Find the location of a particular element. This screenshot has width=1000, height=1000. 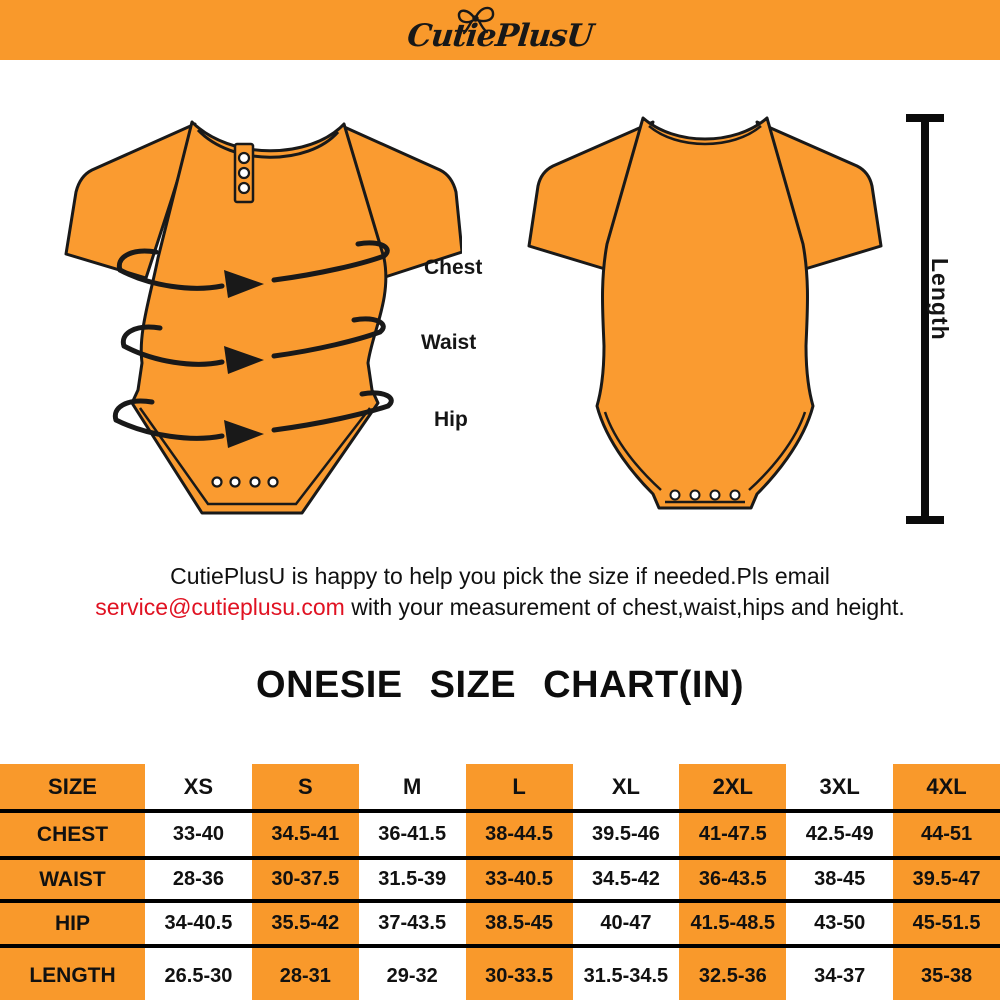

column-header-cell: 2XL is located at coordinates (733, 788).